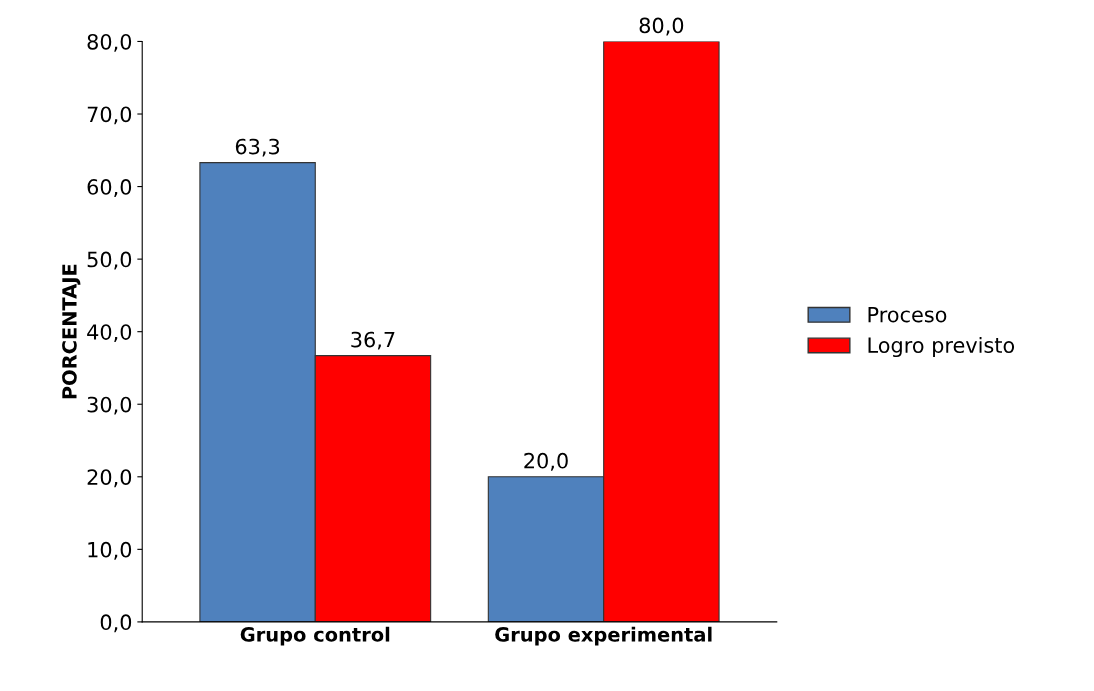 The image size is (1094, 691). I want to click on y-tick-label: 50,0, so click(109, 260).